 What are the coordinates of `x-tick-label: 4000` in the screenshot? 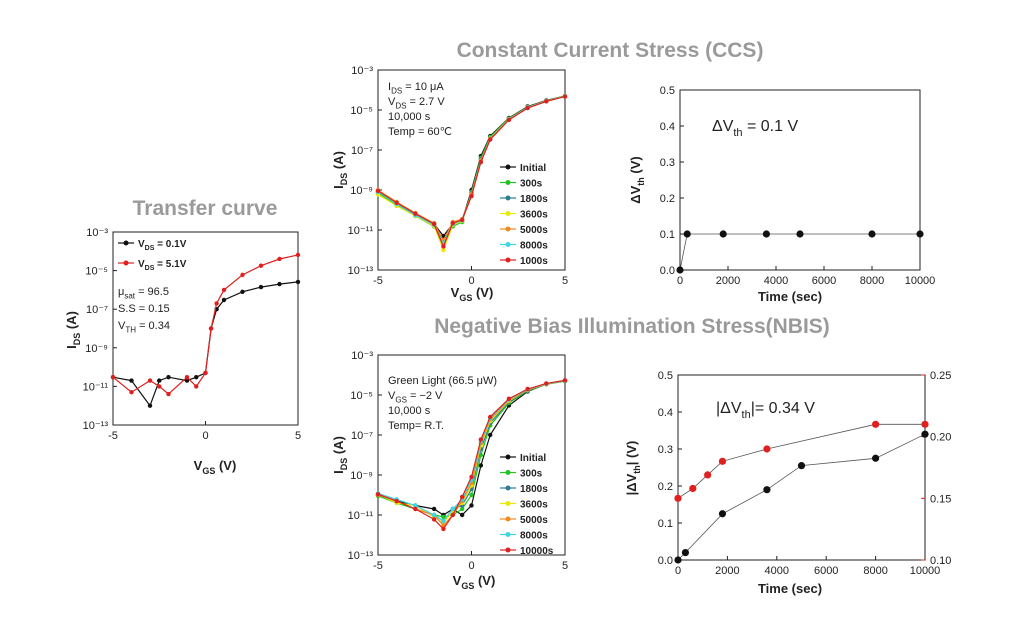 It's located at (777, 571).